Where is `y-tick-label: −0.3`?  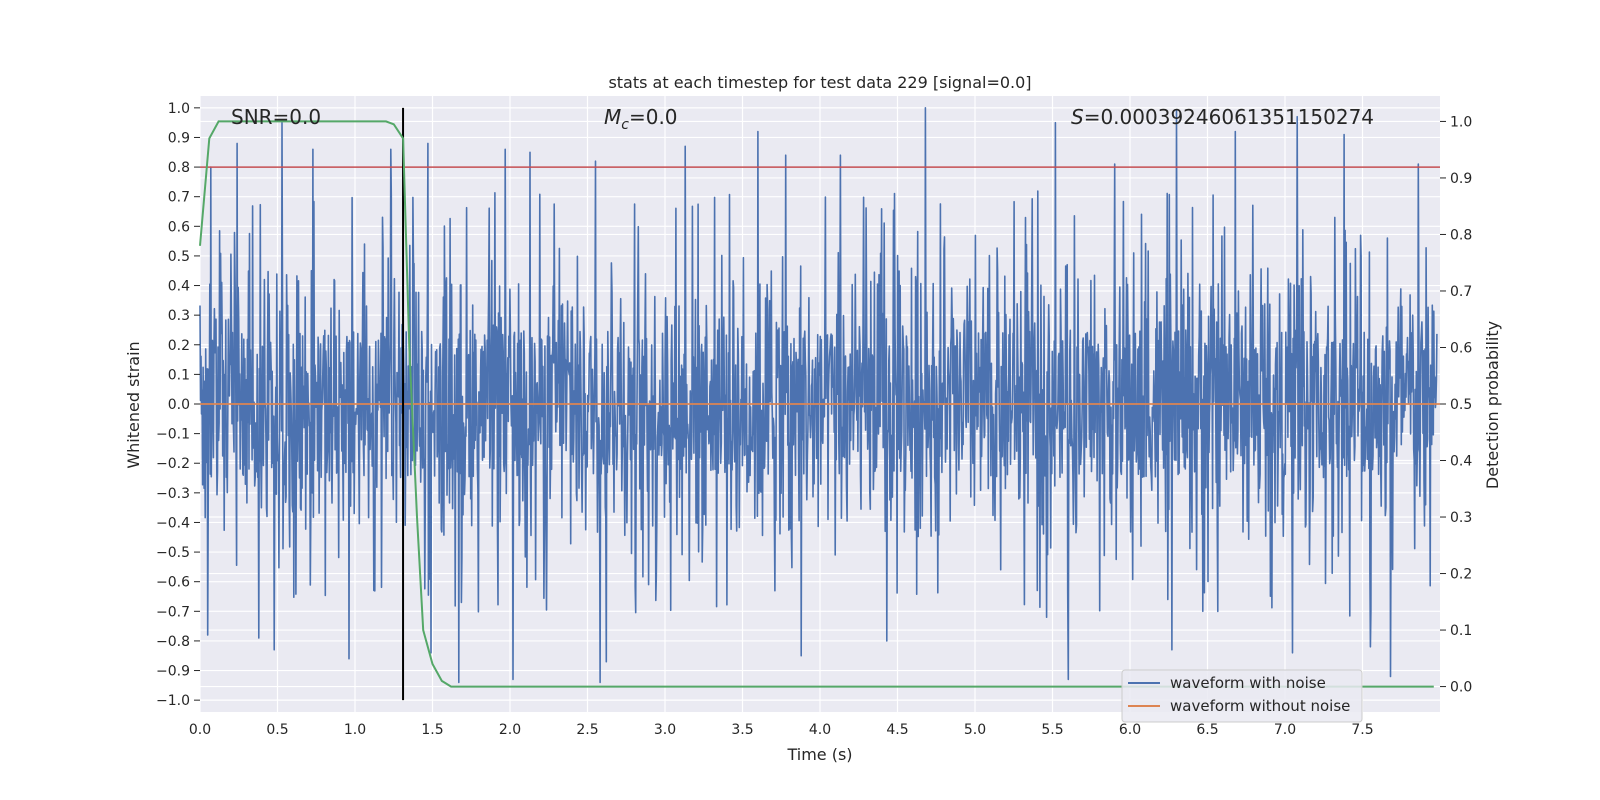 y-tick-label: −0.3 is located at coordinates (173, 494).